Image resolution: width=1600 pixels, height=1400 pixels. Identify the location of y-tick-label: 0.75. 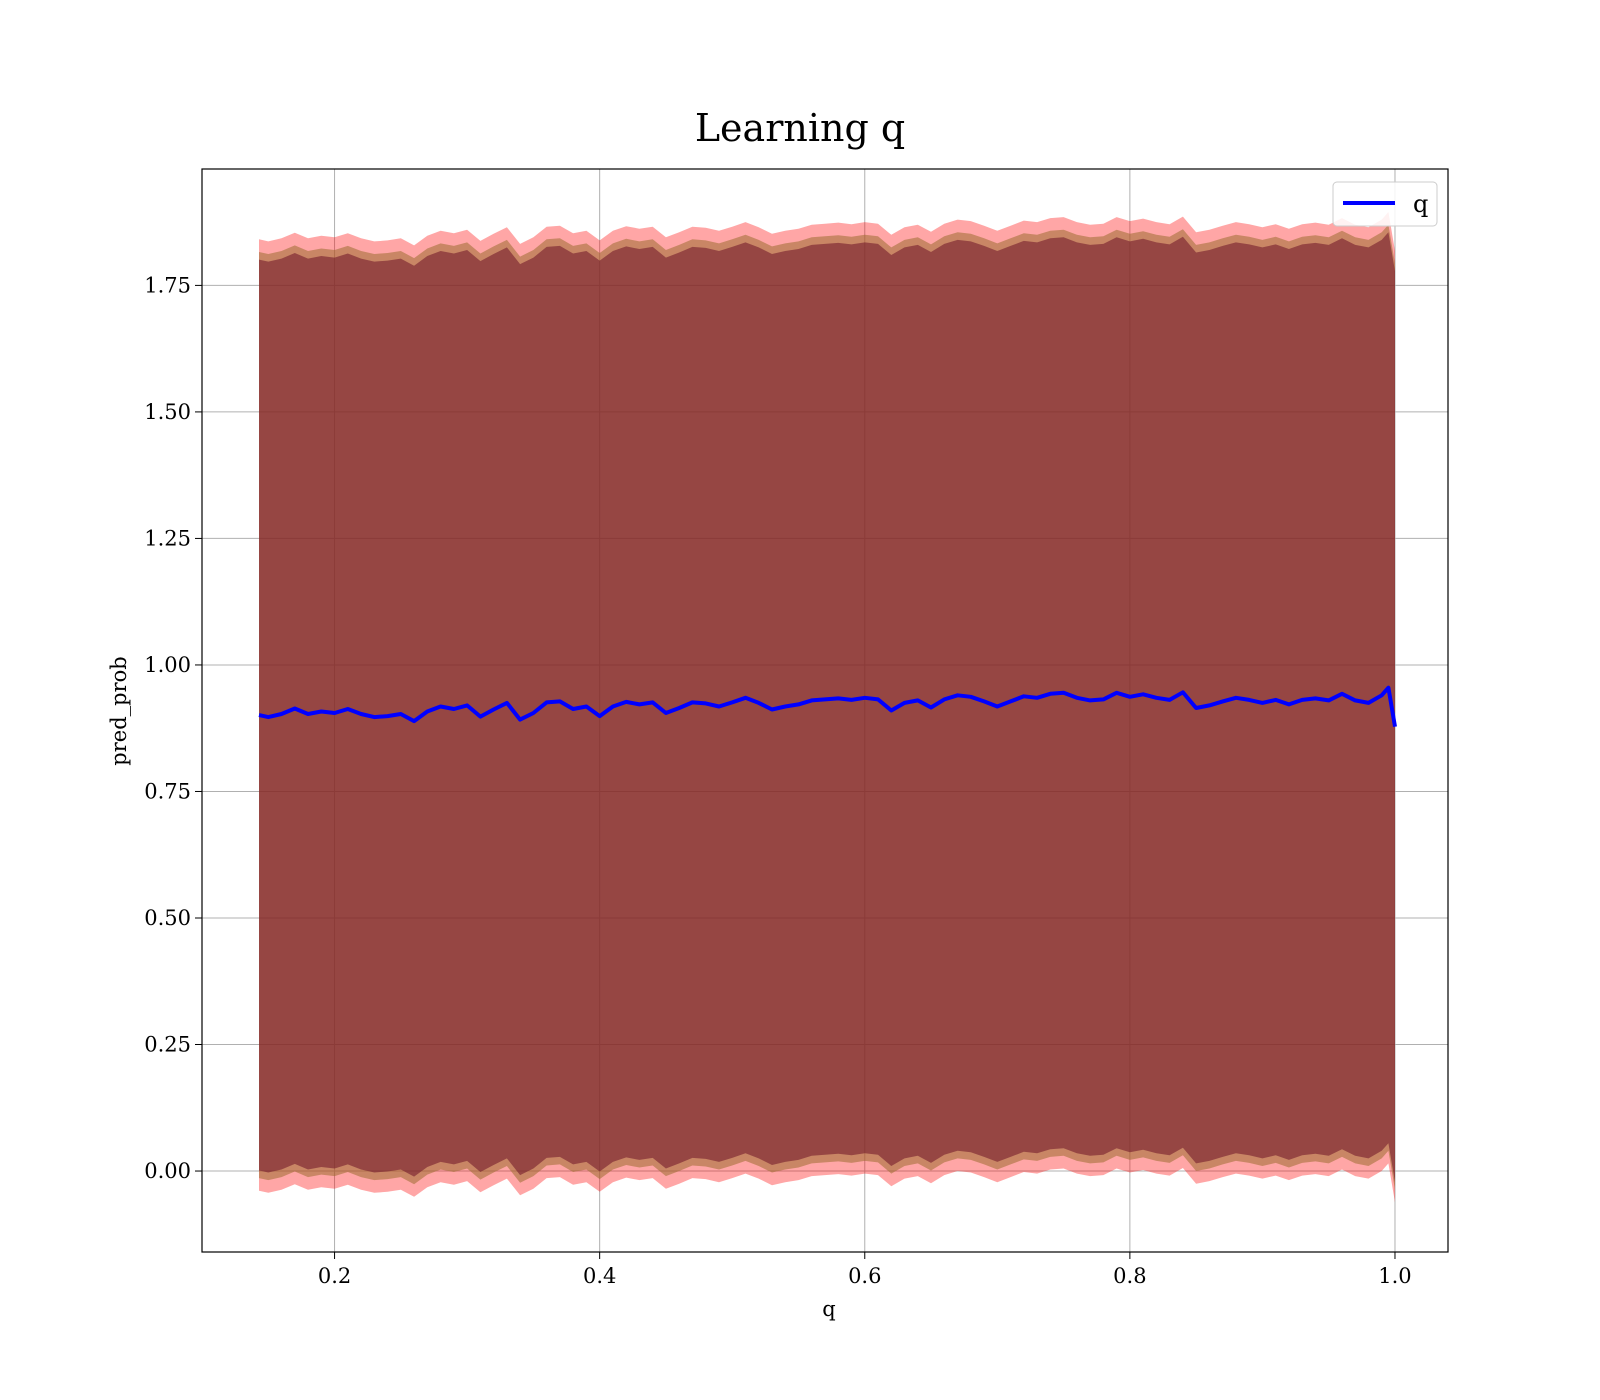
(167, 791).